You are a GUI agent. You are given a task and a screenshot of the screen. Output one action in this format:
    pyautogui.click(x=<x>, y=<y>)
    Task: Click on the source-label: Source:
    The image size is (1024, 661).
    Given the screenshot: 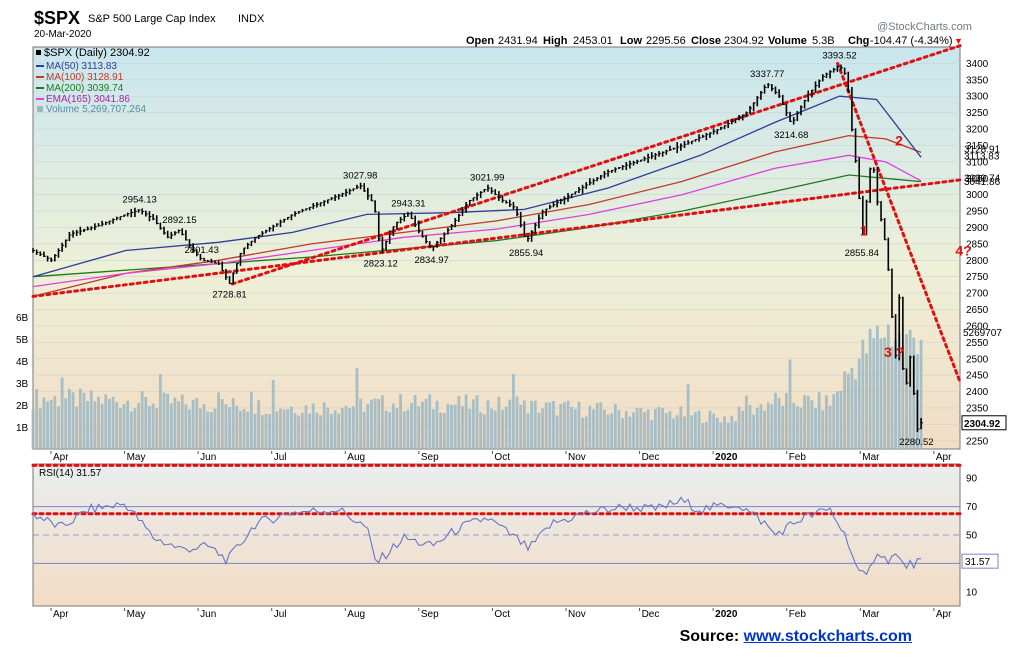 What is the action you would take?
    pyautogui.click(x=709, y=636)
    